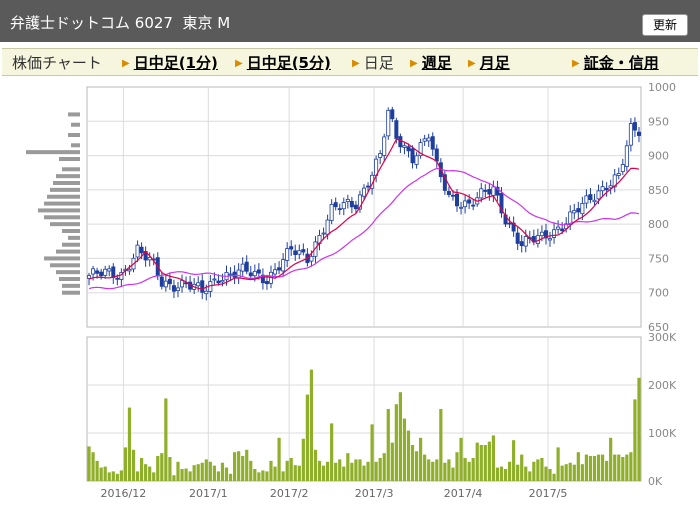 The image size is (700, 522). Describe the element at coordinates (431, 62) in the screenshot. I see `tab-weekly: ▶ 週足` at that location.